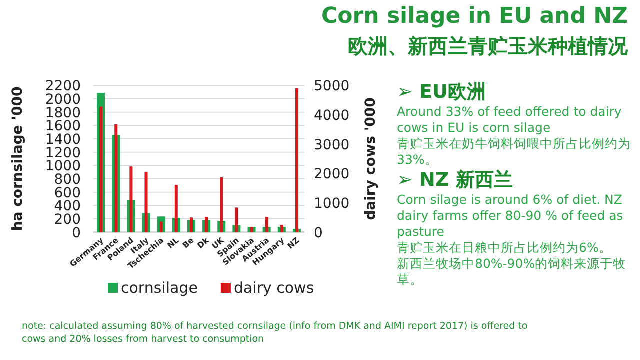 The image size is (640, 360). What do you see at coordinates (318, 233) in the screenshot?
I see `y2-tick-label: 0` at bounding box center [318, 233].